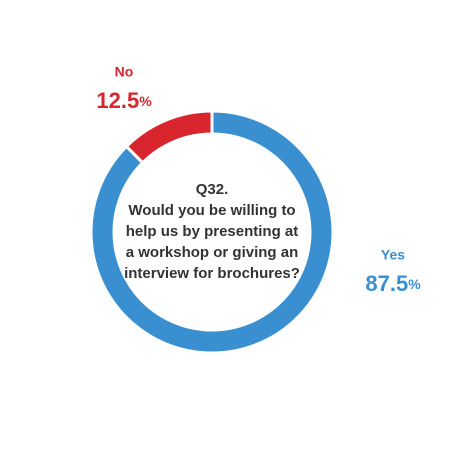 The image size is (450, 451). Describe the element at coordinates (169, 137) in the screenshot. I see `donut-slice` at that location.